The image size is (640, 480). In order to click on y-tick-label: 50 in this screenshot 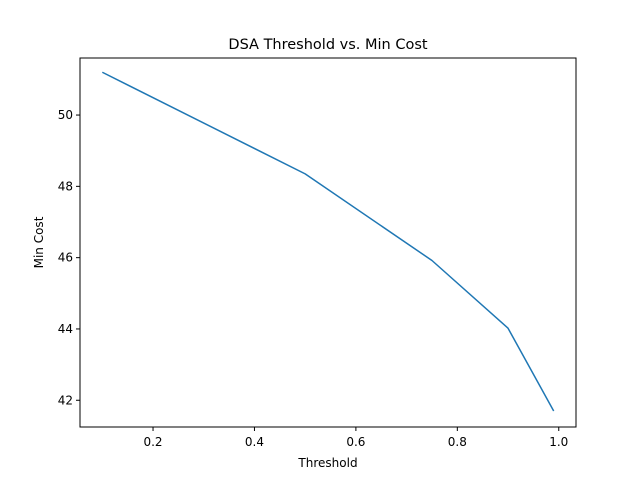, I will do `click(65, 115)`.